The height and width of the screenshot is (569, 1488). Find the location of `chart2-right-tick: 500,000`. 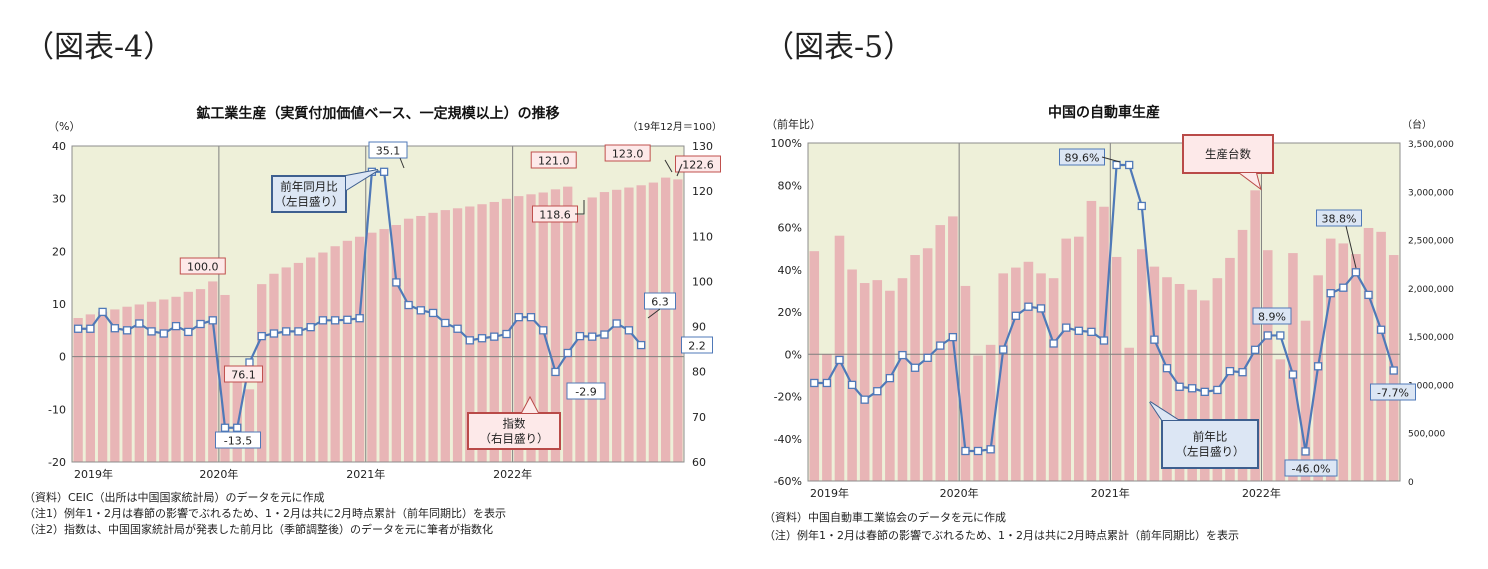

chart2-right-tick: 500,000 is located at coordinates (1426, 435).